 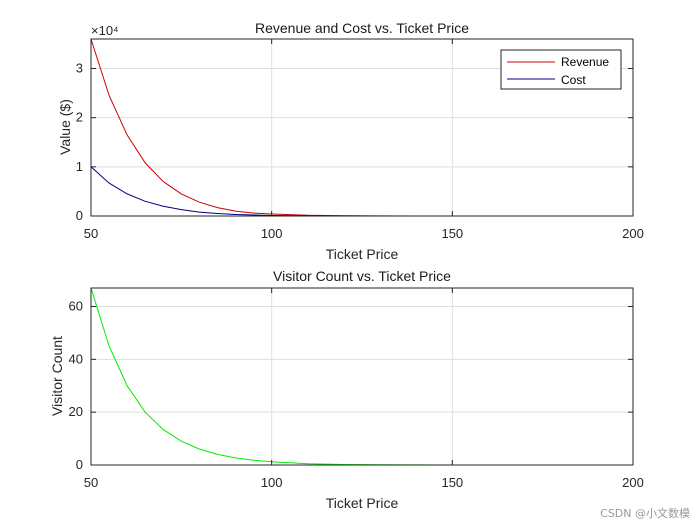 I want to click on y-tick-label: 3, so click(x=79, y=68).